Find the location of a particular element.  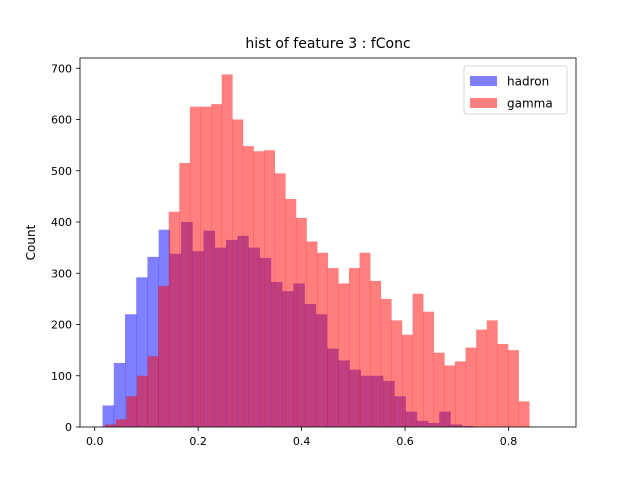

y-axis-label: Count is located at coordinates (31, 242).